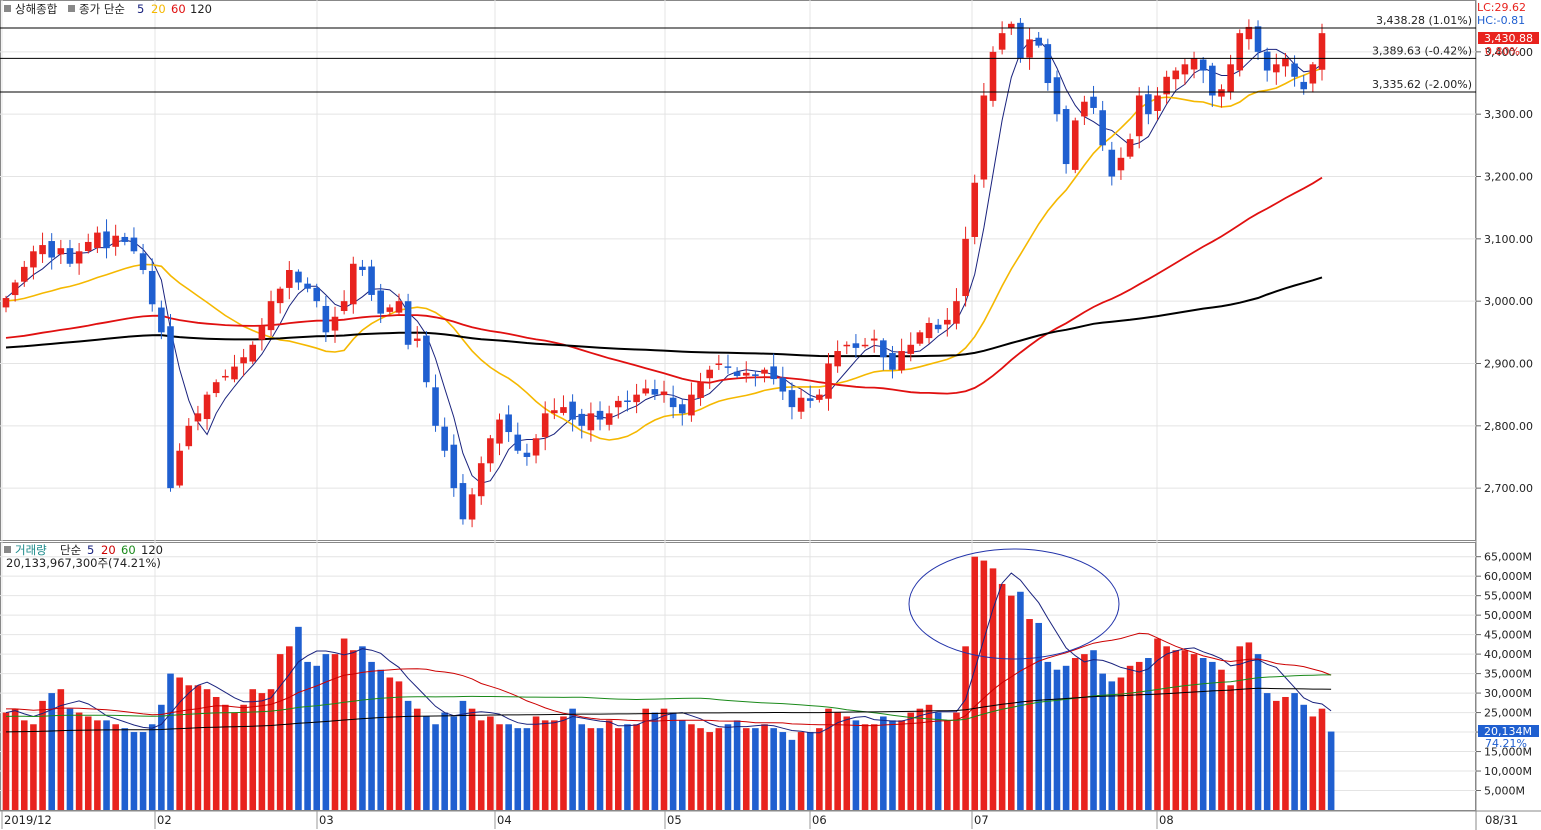  Describe the element at coordinates (1504, 791) in the screenshot. I see `volume-y-tick-label: 5,000M` at that location.